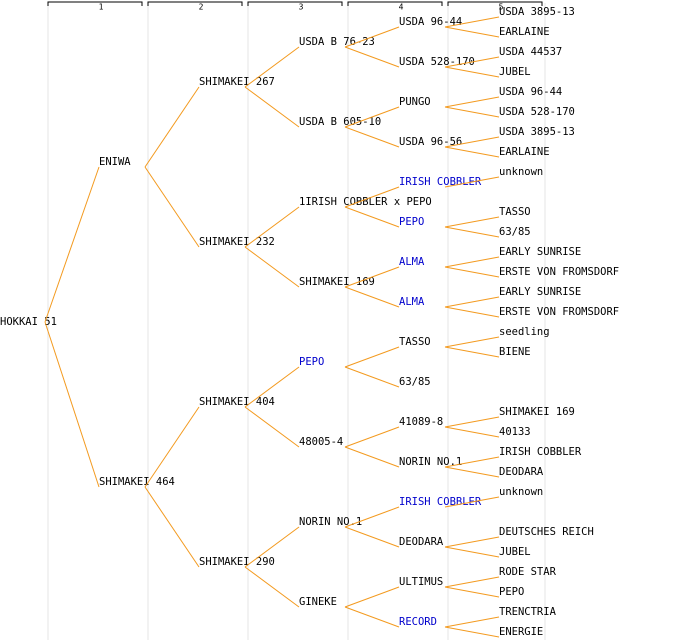 The width and height of the screenshot is (700, 640). I want to click on node-label: RECORD, so click(418, 622).